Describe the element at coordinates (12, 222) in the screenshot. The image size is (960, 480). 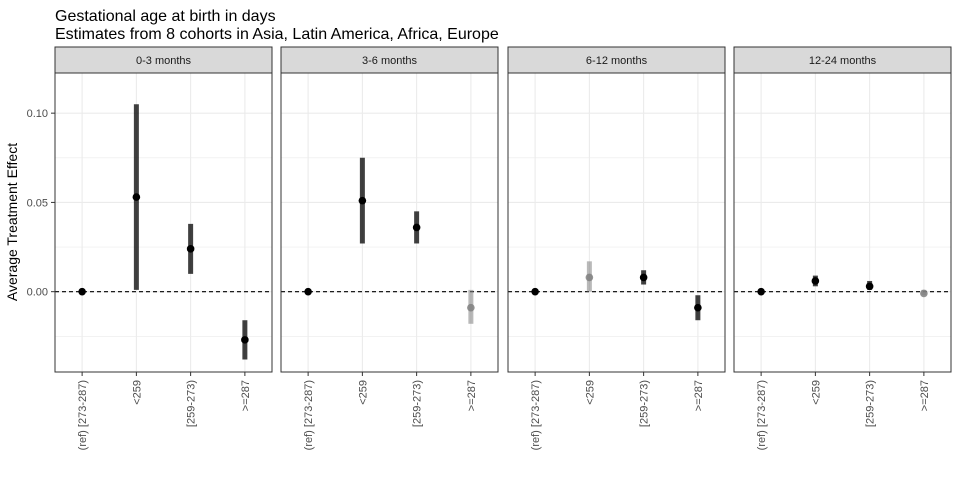
I see `y-axis-label: Average Treatment Effect` at that location.